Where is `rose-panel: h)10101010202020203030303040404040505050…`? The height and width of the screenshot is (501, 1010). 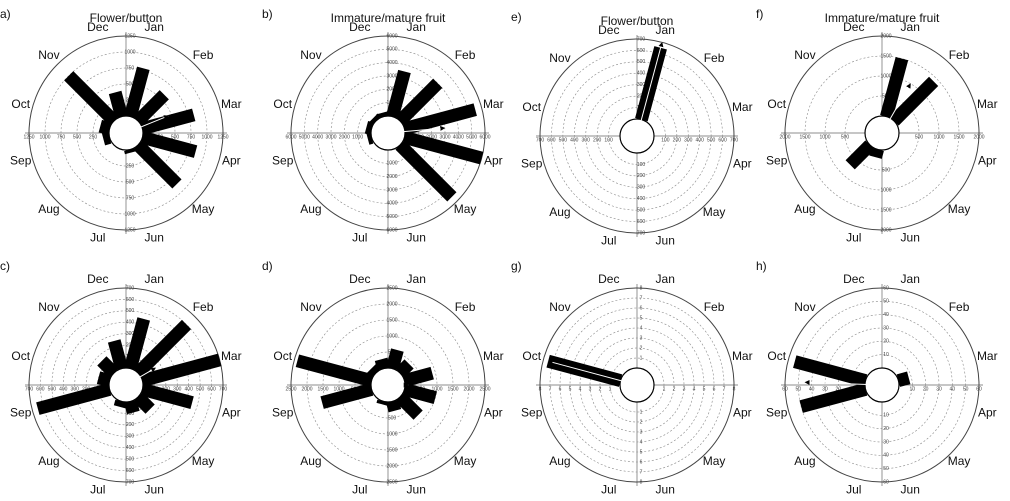 rose-panel: h)10101010202020203030303040404040505050… is located at coordinates (877, 377).